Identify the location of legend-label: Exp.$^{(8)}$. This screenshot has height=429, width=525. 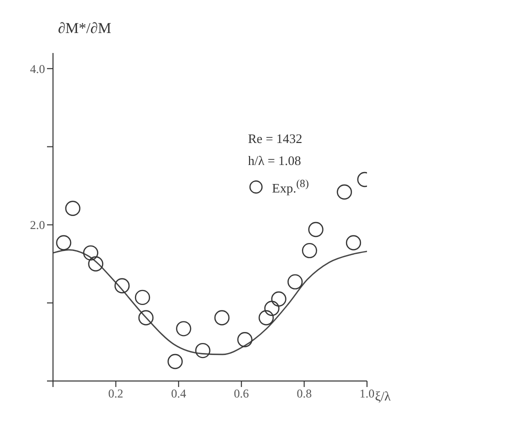
(290, 187).